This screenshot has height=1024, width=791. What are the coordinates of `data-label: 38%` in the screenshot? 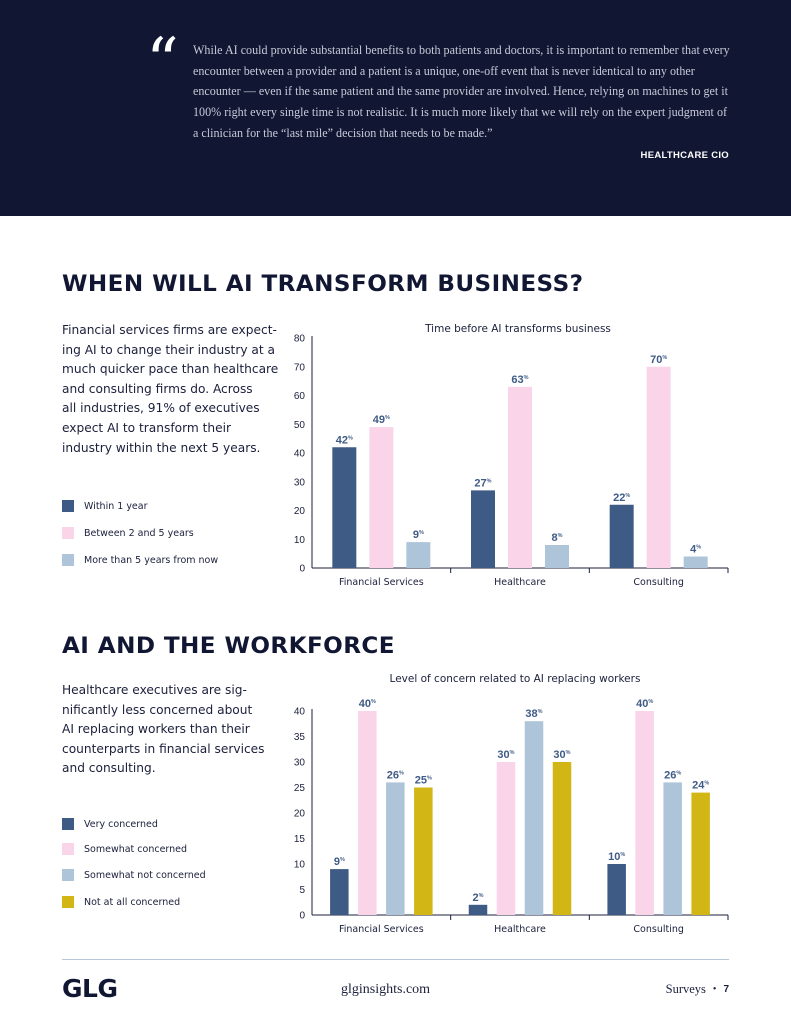 It's located at (533, 714).